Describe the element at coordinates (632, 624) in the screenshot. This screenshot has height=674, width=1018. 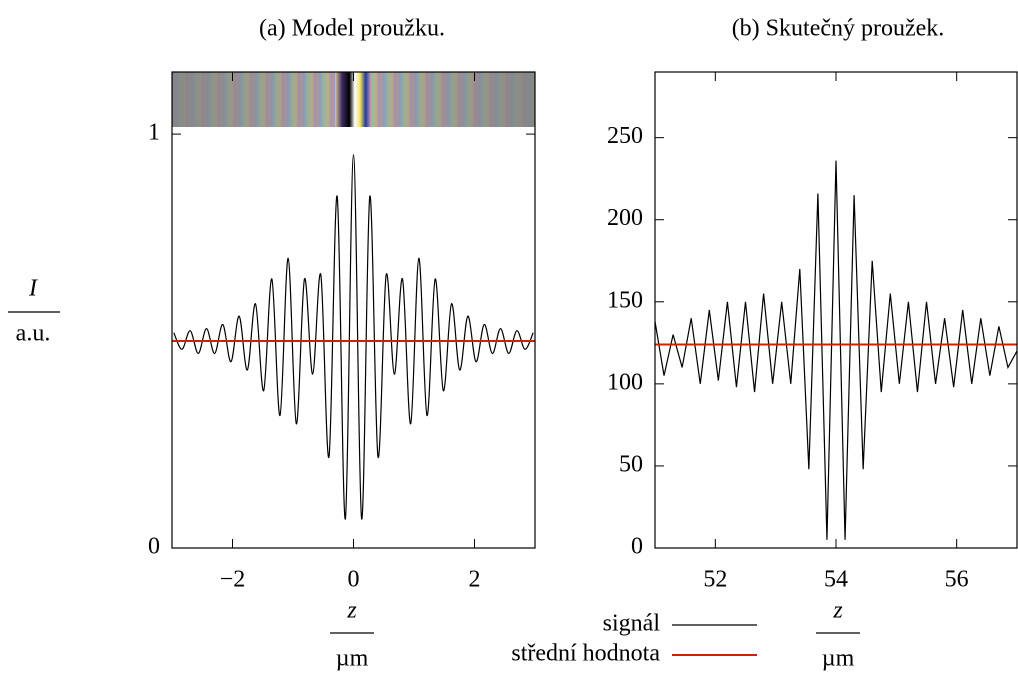
I see `legend-label: signál` at that location.